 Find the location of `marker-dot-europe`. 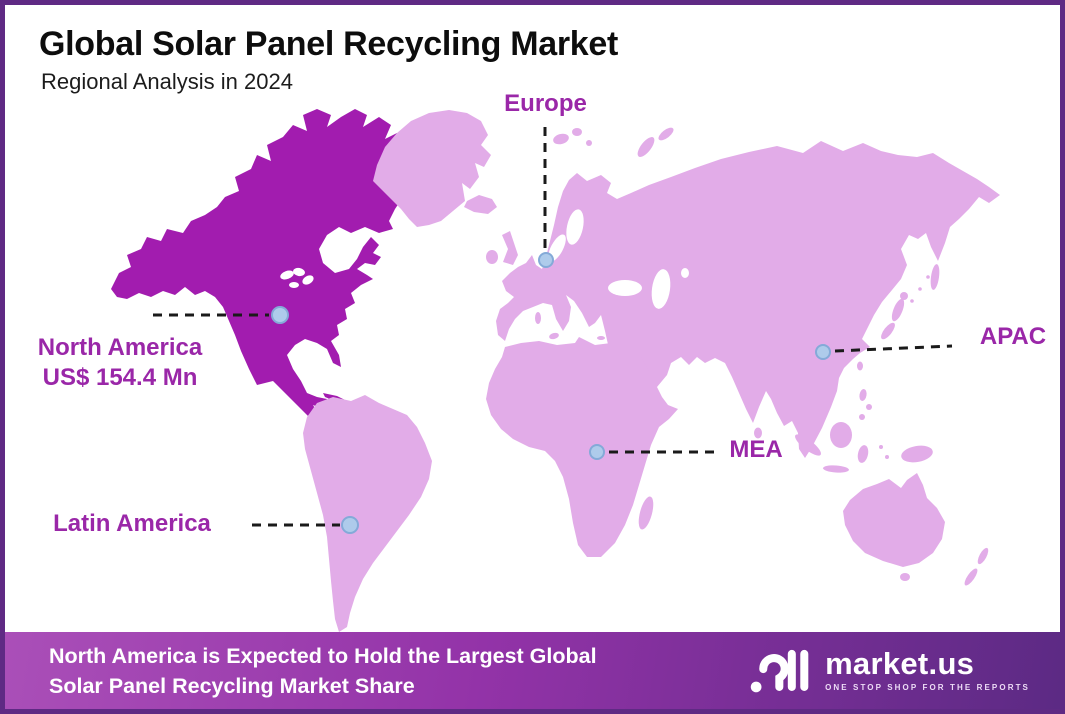

marker-dot-europe is located at coordinates (546, 260).